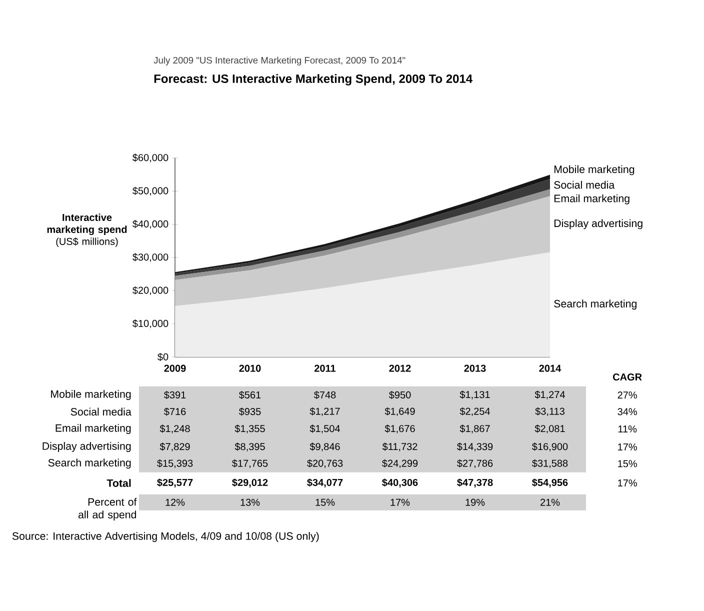 This screenshot has height=611, width=704. Describe the element at coordinates (475, 502) in the screenshot. I see `text: 19%` at that location.